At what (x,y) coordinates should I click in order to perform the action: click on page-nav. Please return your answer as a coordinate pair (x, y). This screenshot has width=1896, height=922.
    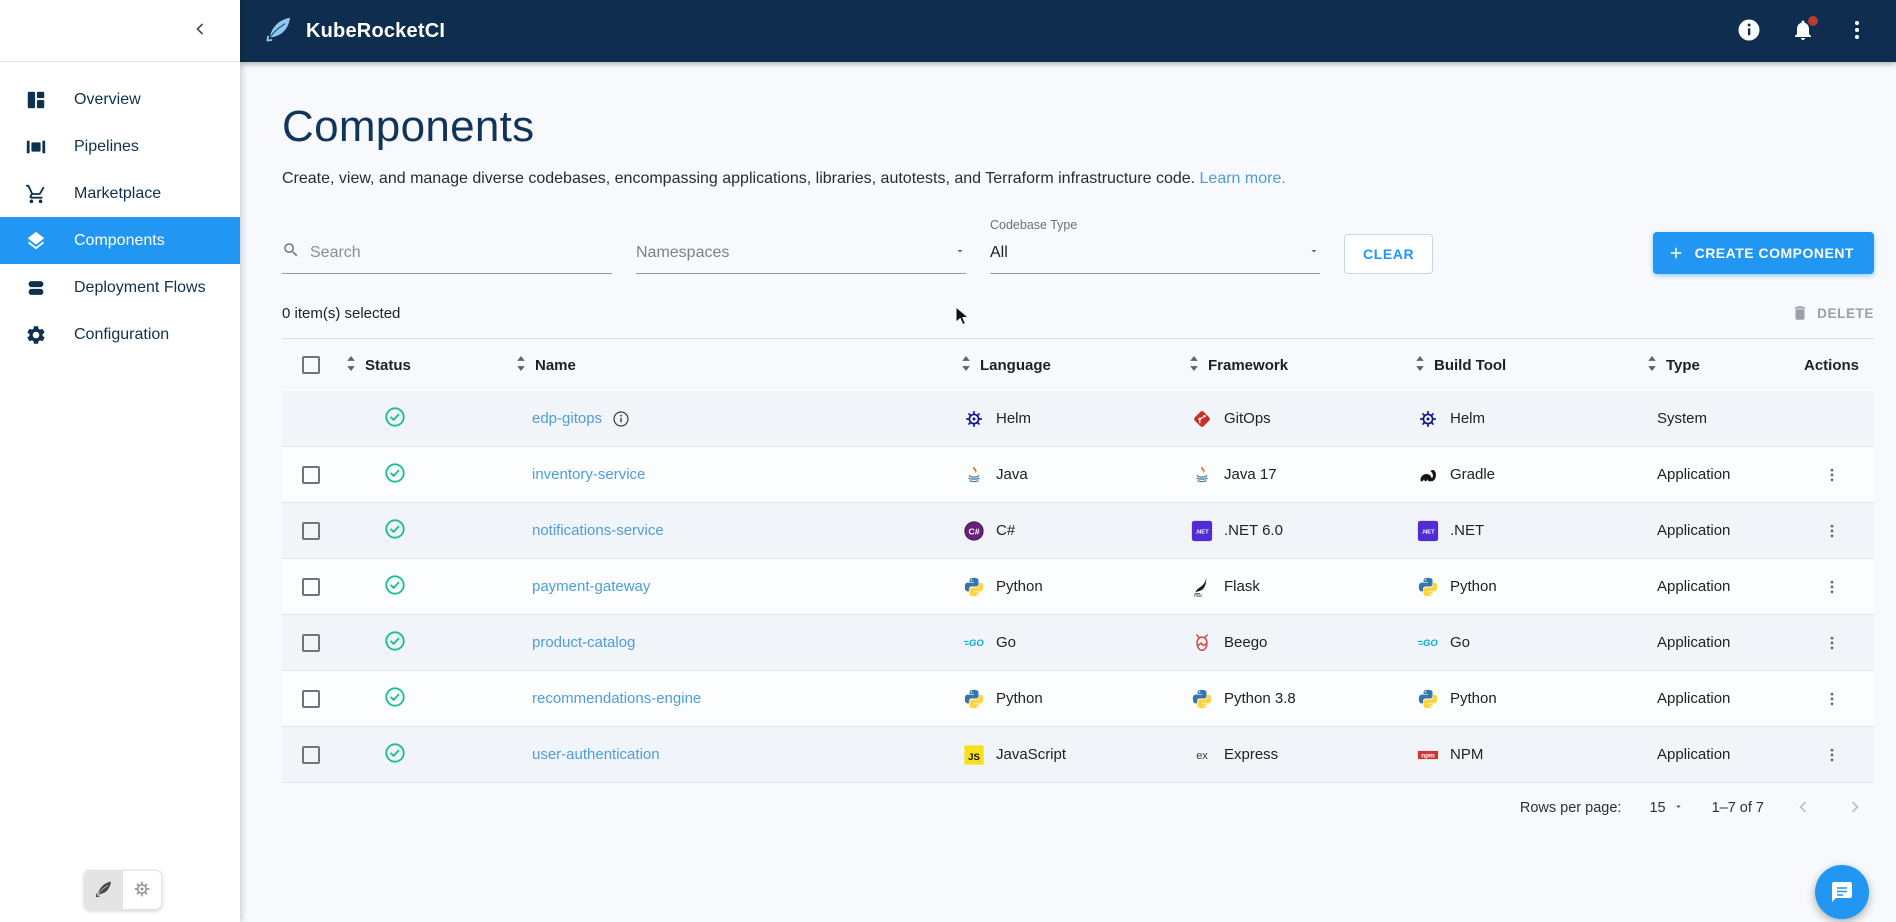
    Looking at the image, I should click on (1829, 808).